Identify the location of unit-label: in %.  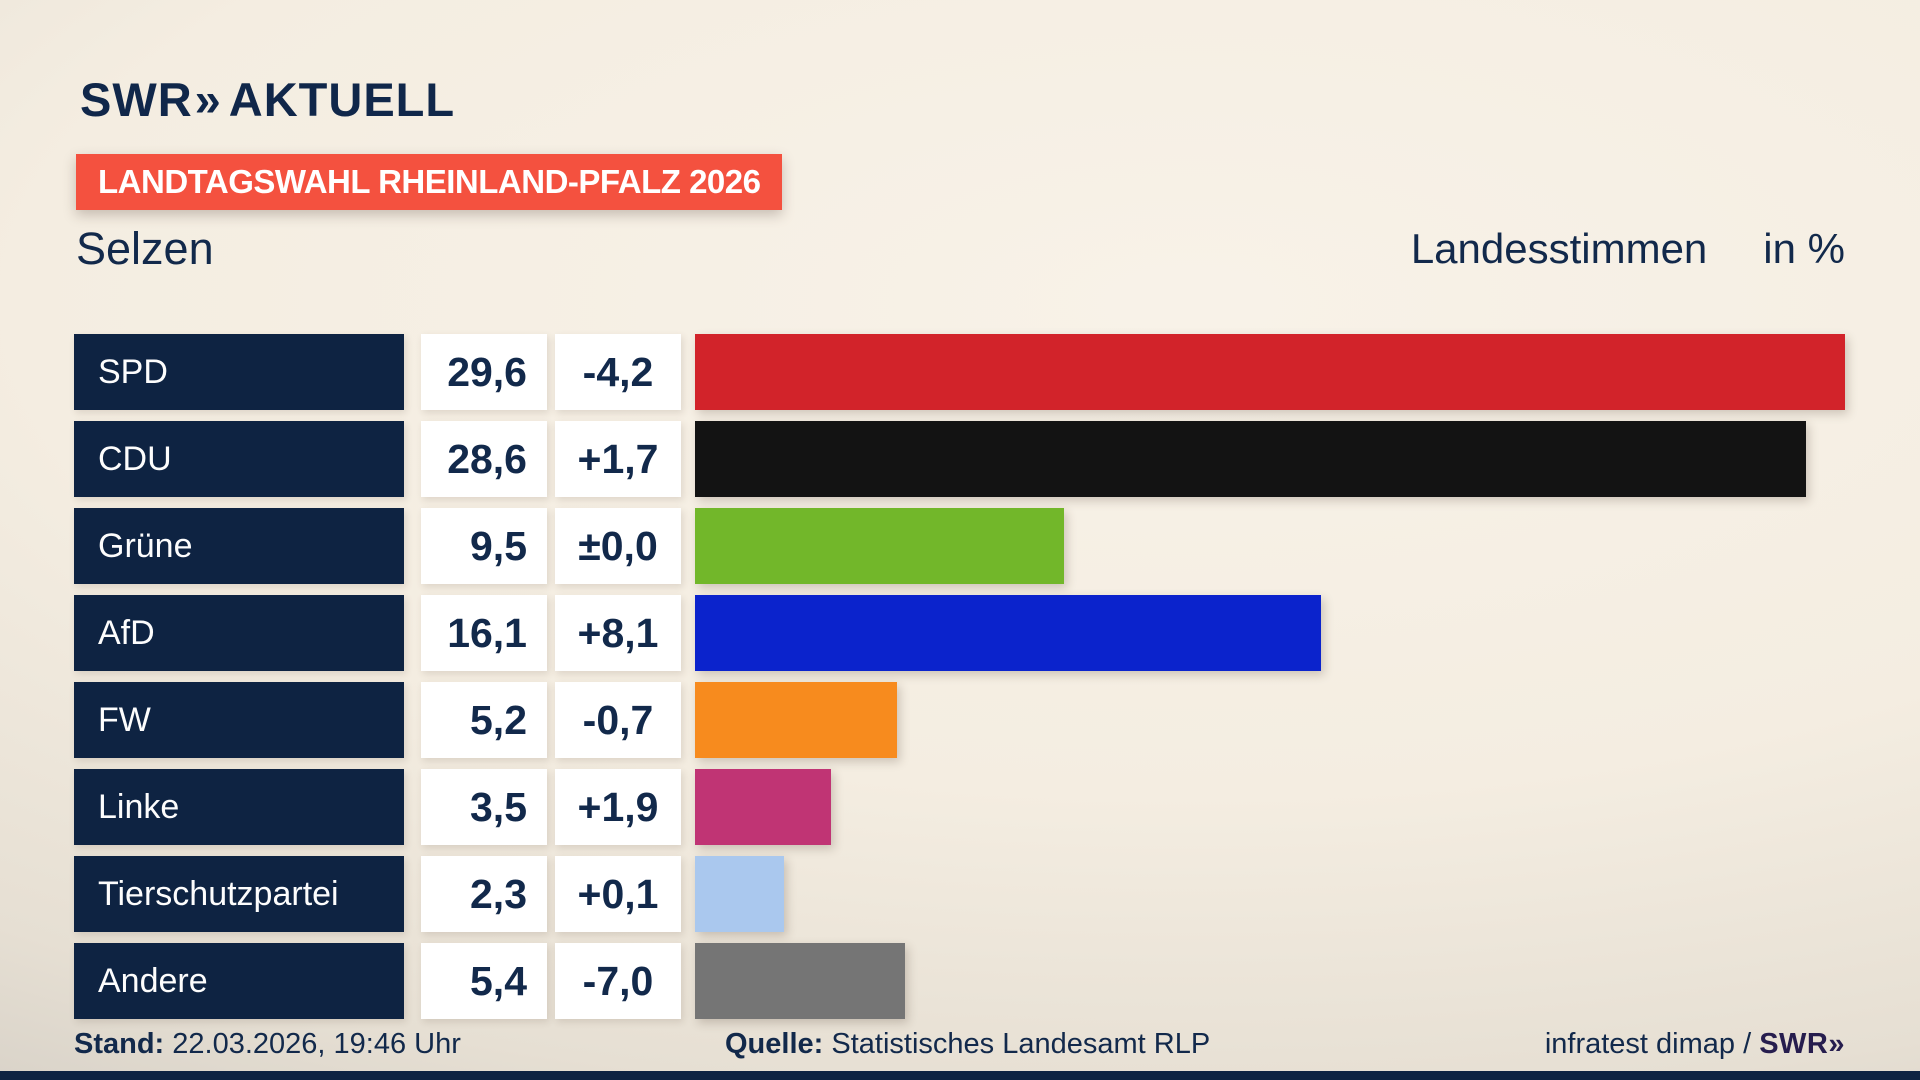
(1804, 248).